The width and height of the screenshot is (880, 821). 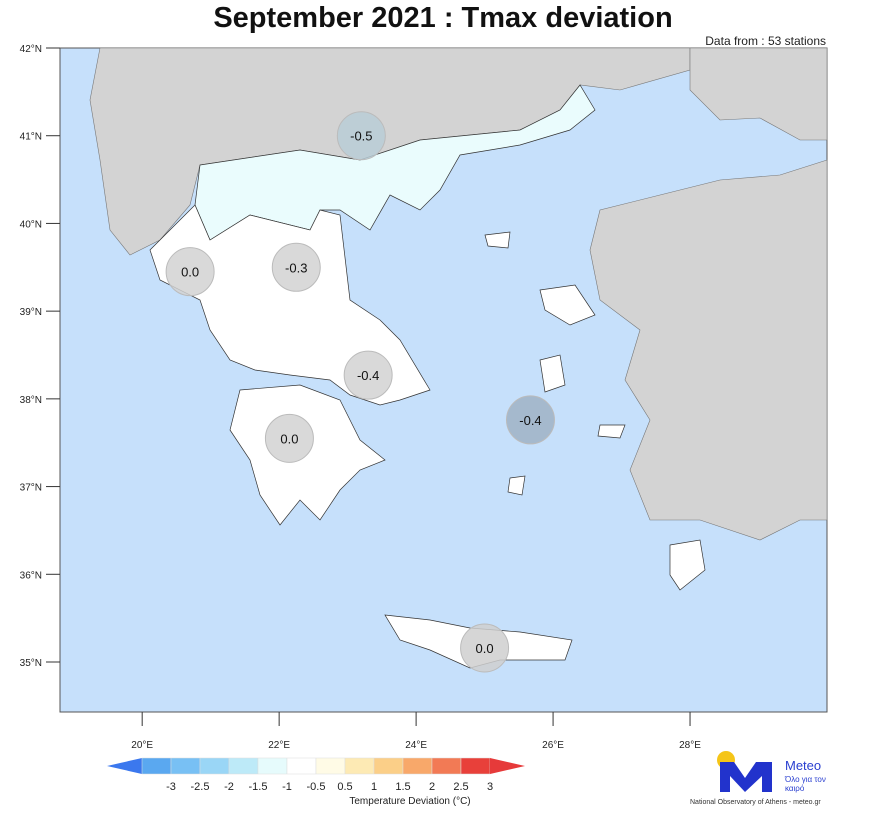 I want to click on region-value-marker: -0.5, so click(x=361, y=136).